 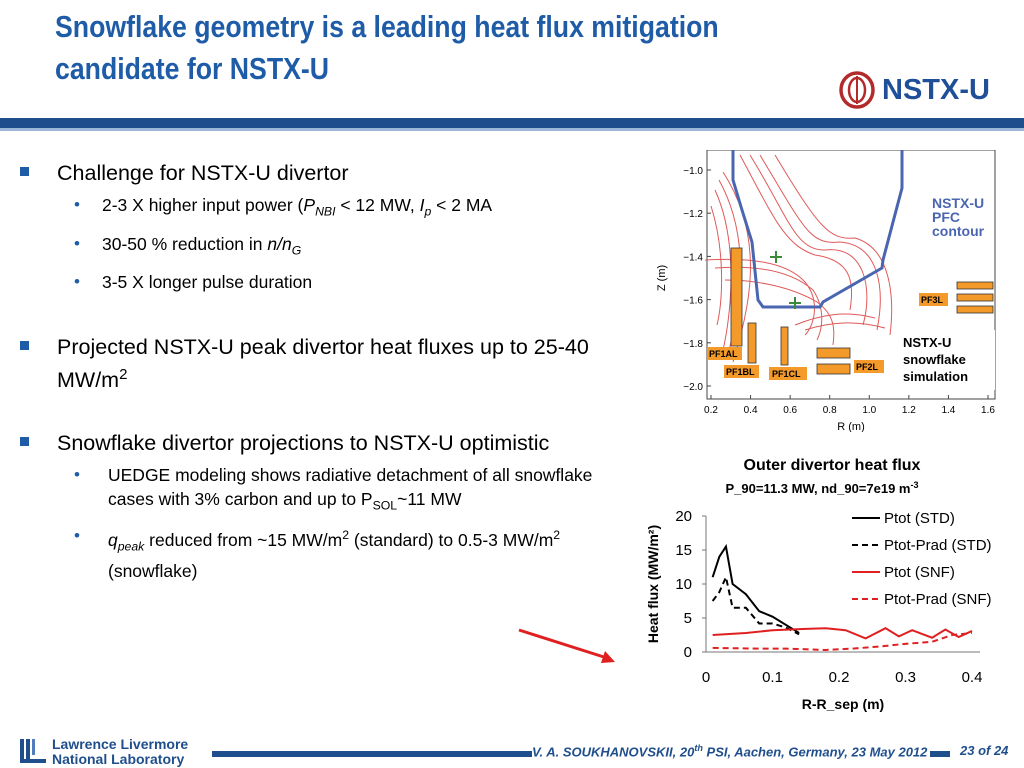 I want to click on coil-label-pf2l: PF2L, so click(x=867, y=367).